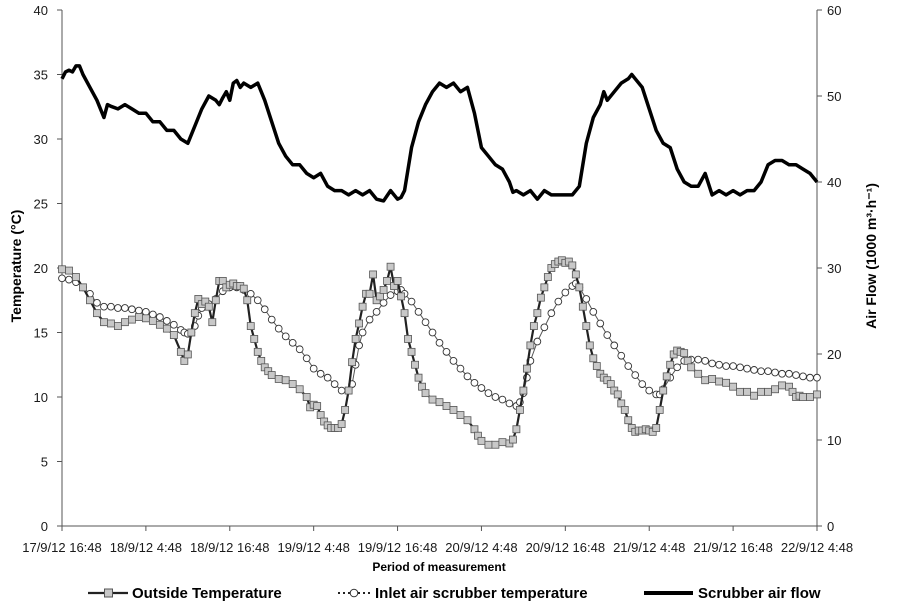  What do you see at coordinates (41, 204) in the screenshot?
I see `left-tick-label: 25` at bounding box center [41, 204].